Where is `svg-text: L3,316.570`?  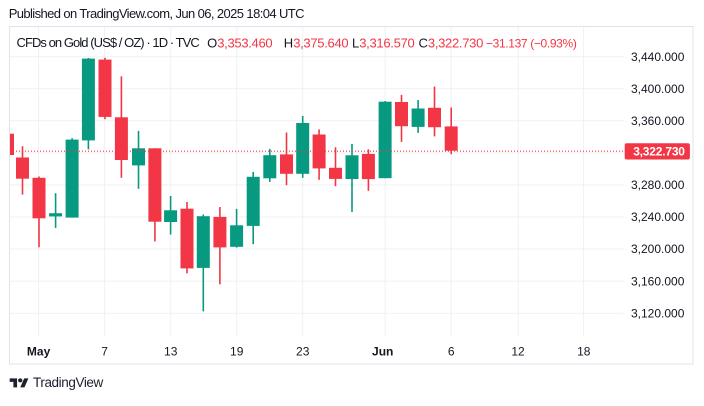
svg-text: L3,316.570 is located at coordinates (383, 42).